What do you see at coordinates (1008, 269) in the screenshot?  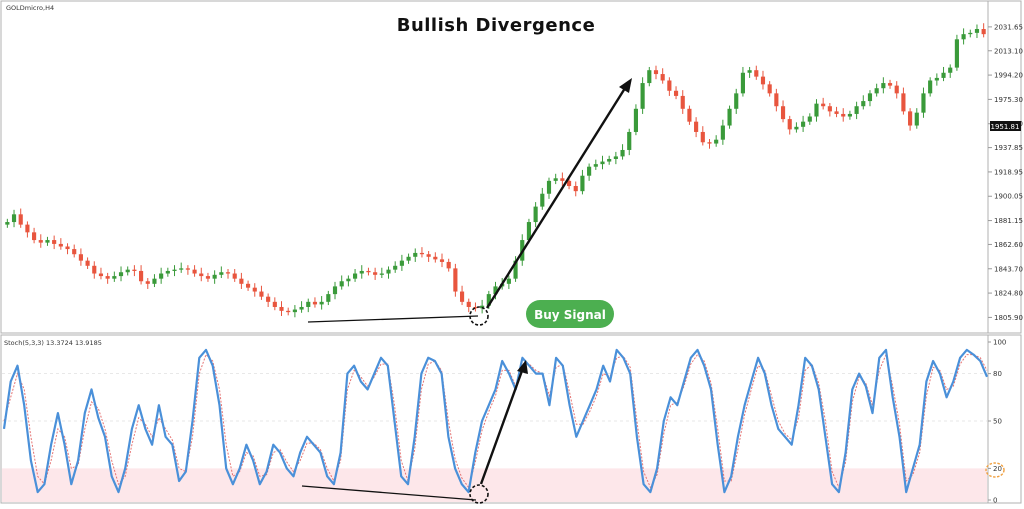 I see `price-tick-label: 1843.70` at bounding box center [1008, 269].